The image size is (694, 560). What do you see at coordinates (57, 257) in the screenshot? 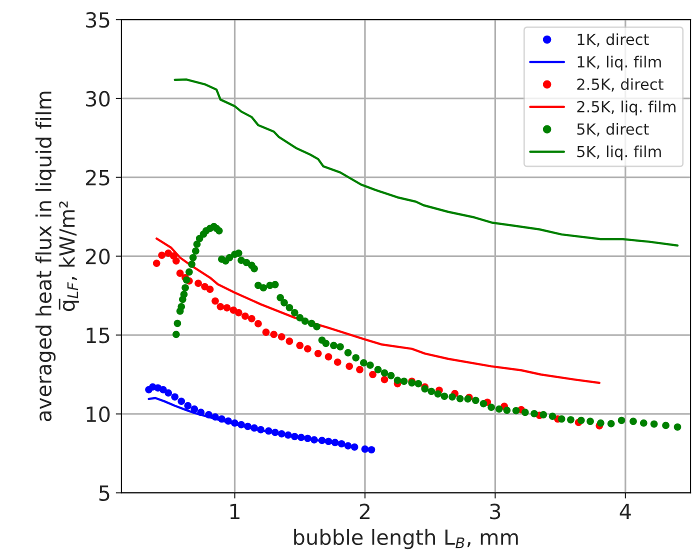
I see `y-axis-title: averaged heat flux in liquid film q̅$_{LF}$, kW/m²` at bounding box center [57, 257].